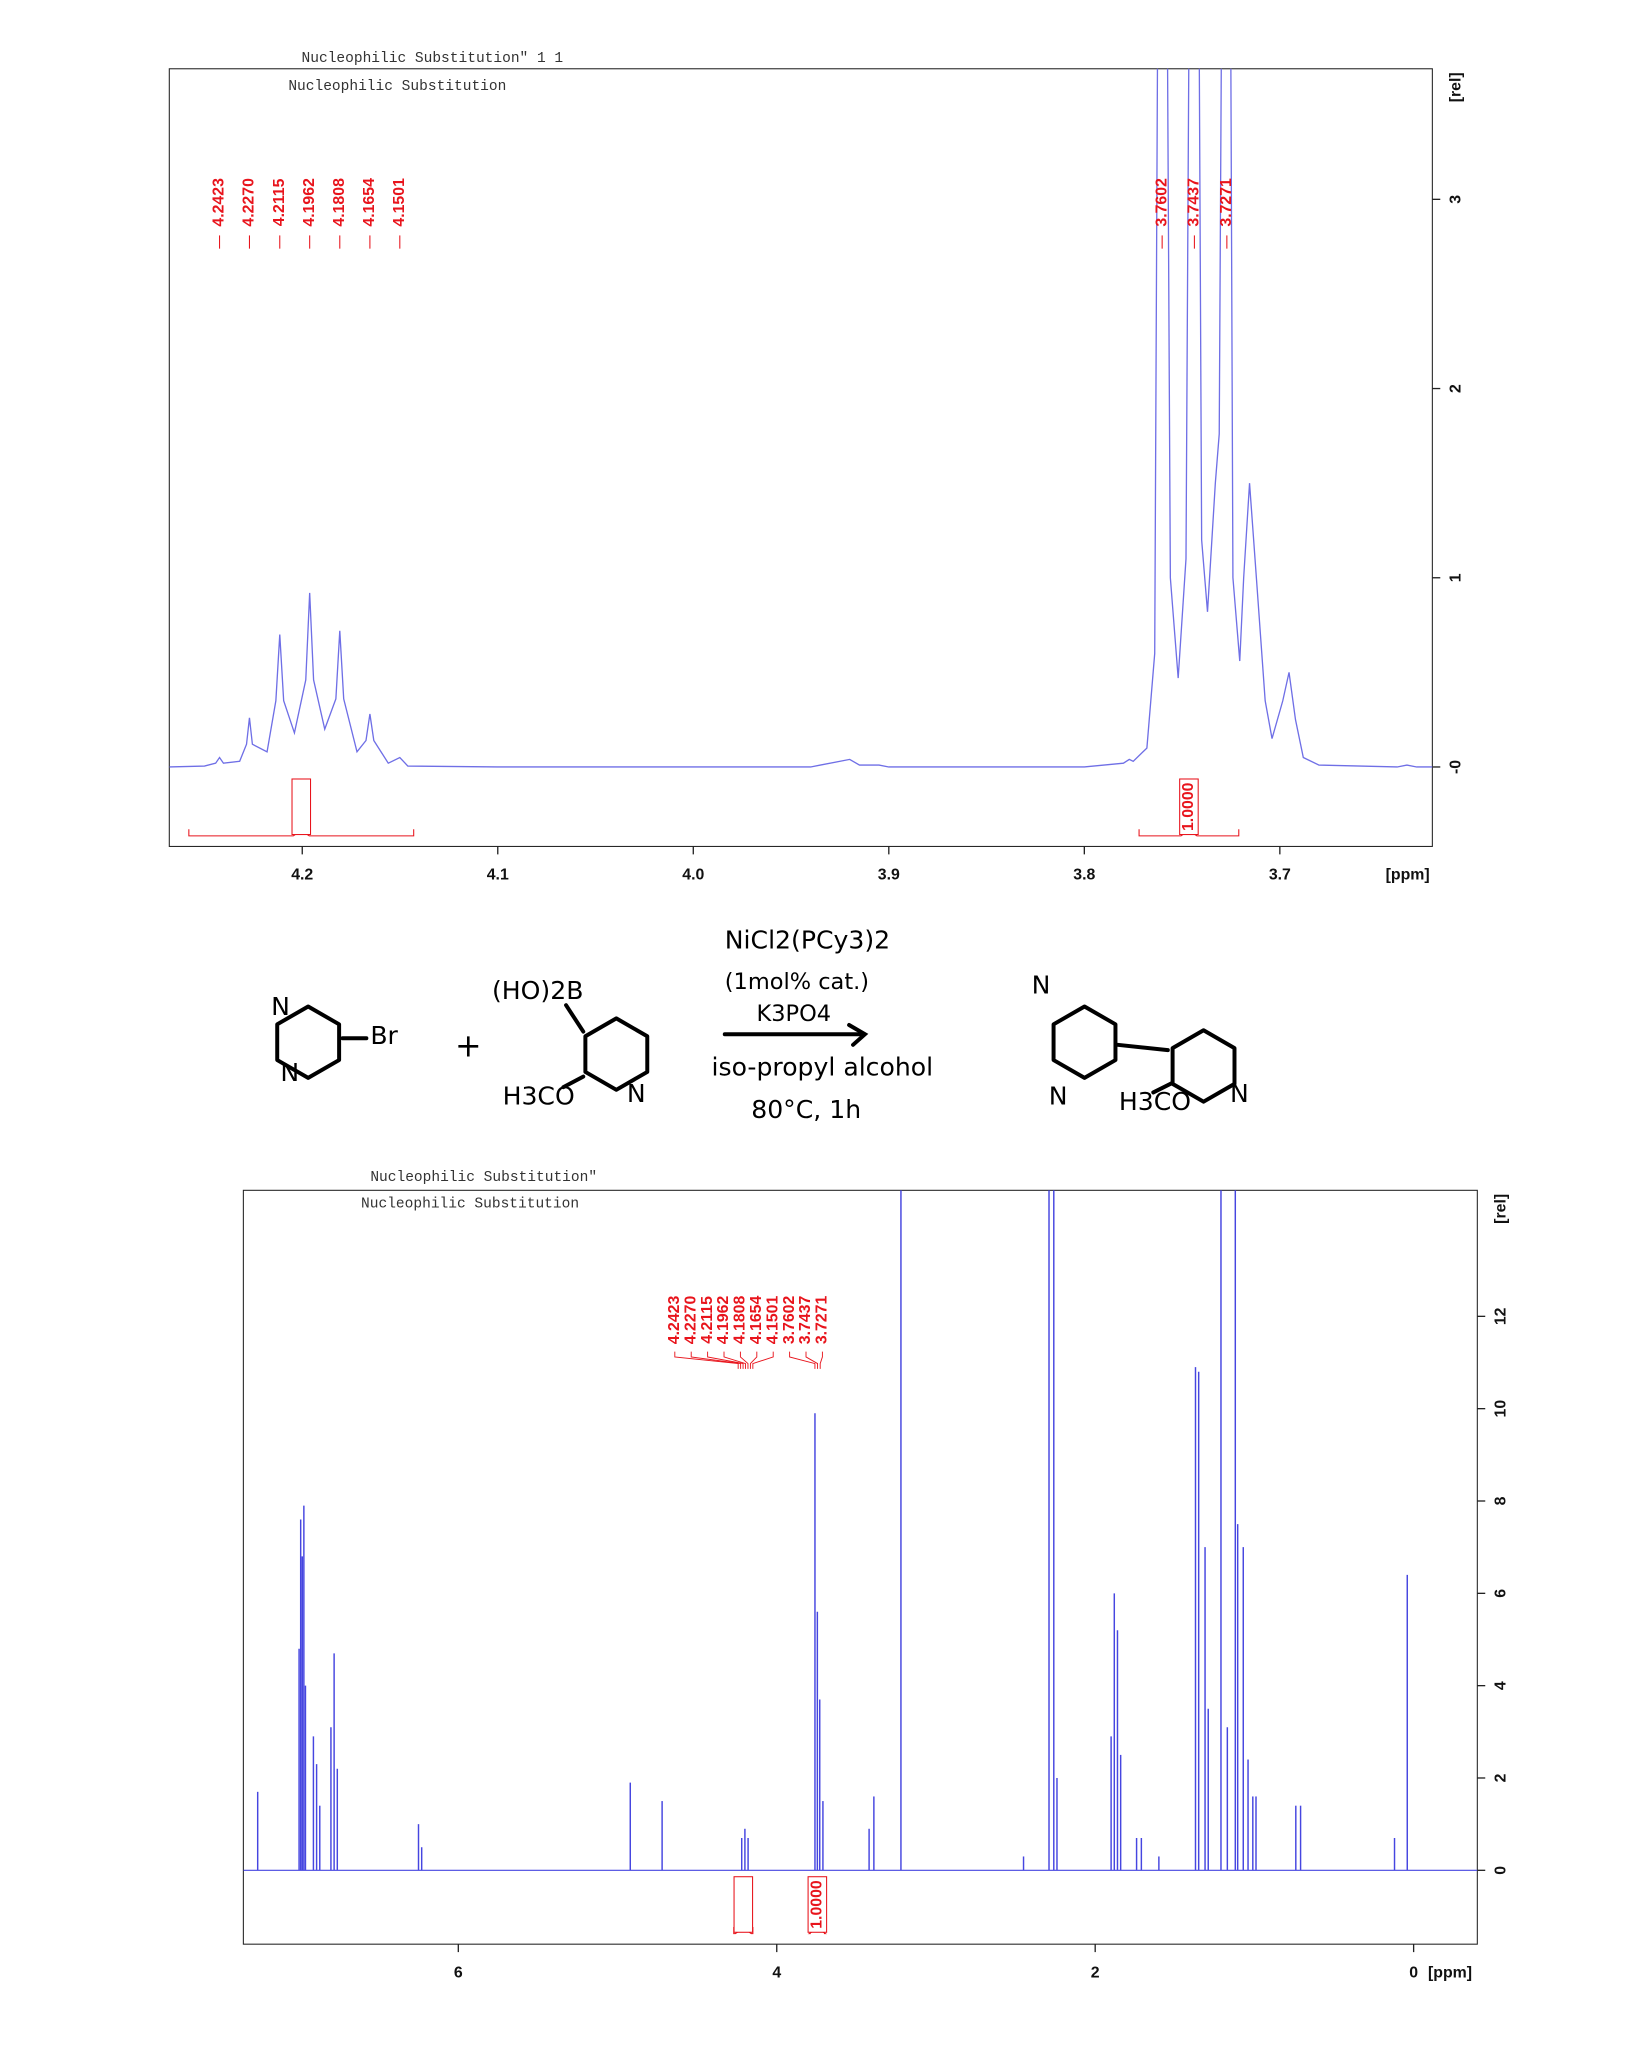 Image resolution: width=1640 pixels, height=2064 pixels. Describe the element at coordinates (1500, 1593) in the screenshot. I see `y-tick-label: 6` at that location.